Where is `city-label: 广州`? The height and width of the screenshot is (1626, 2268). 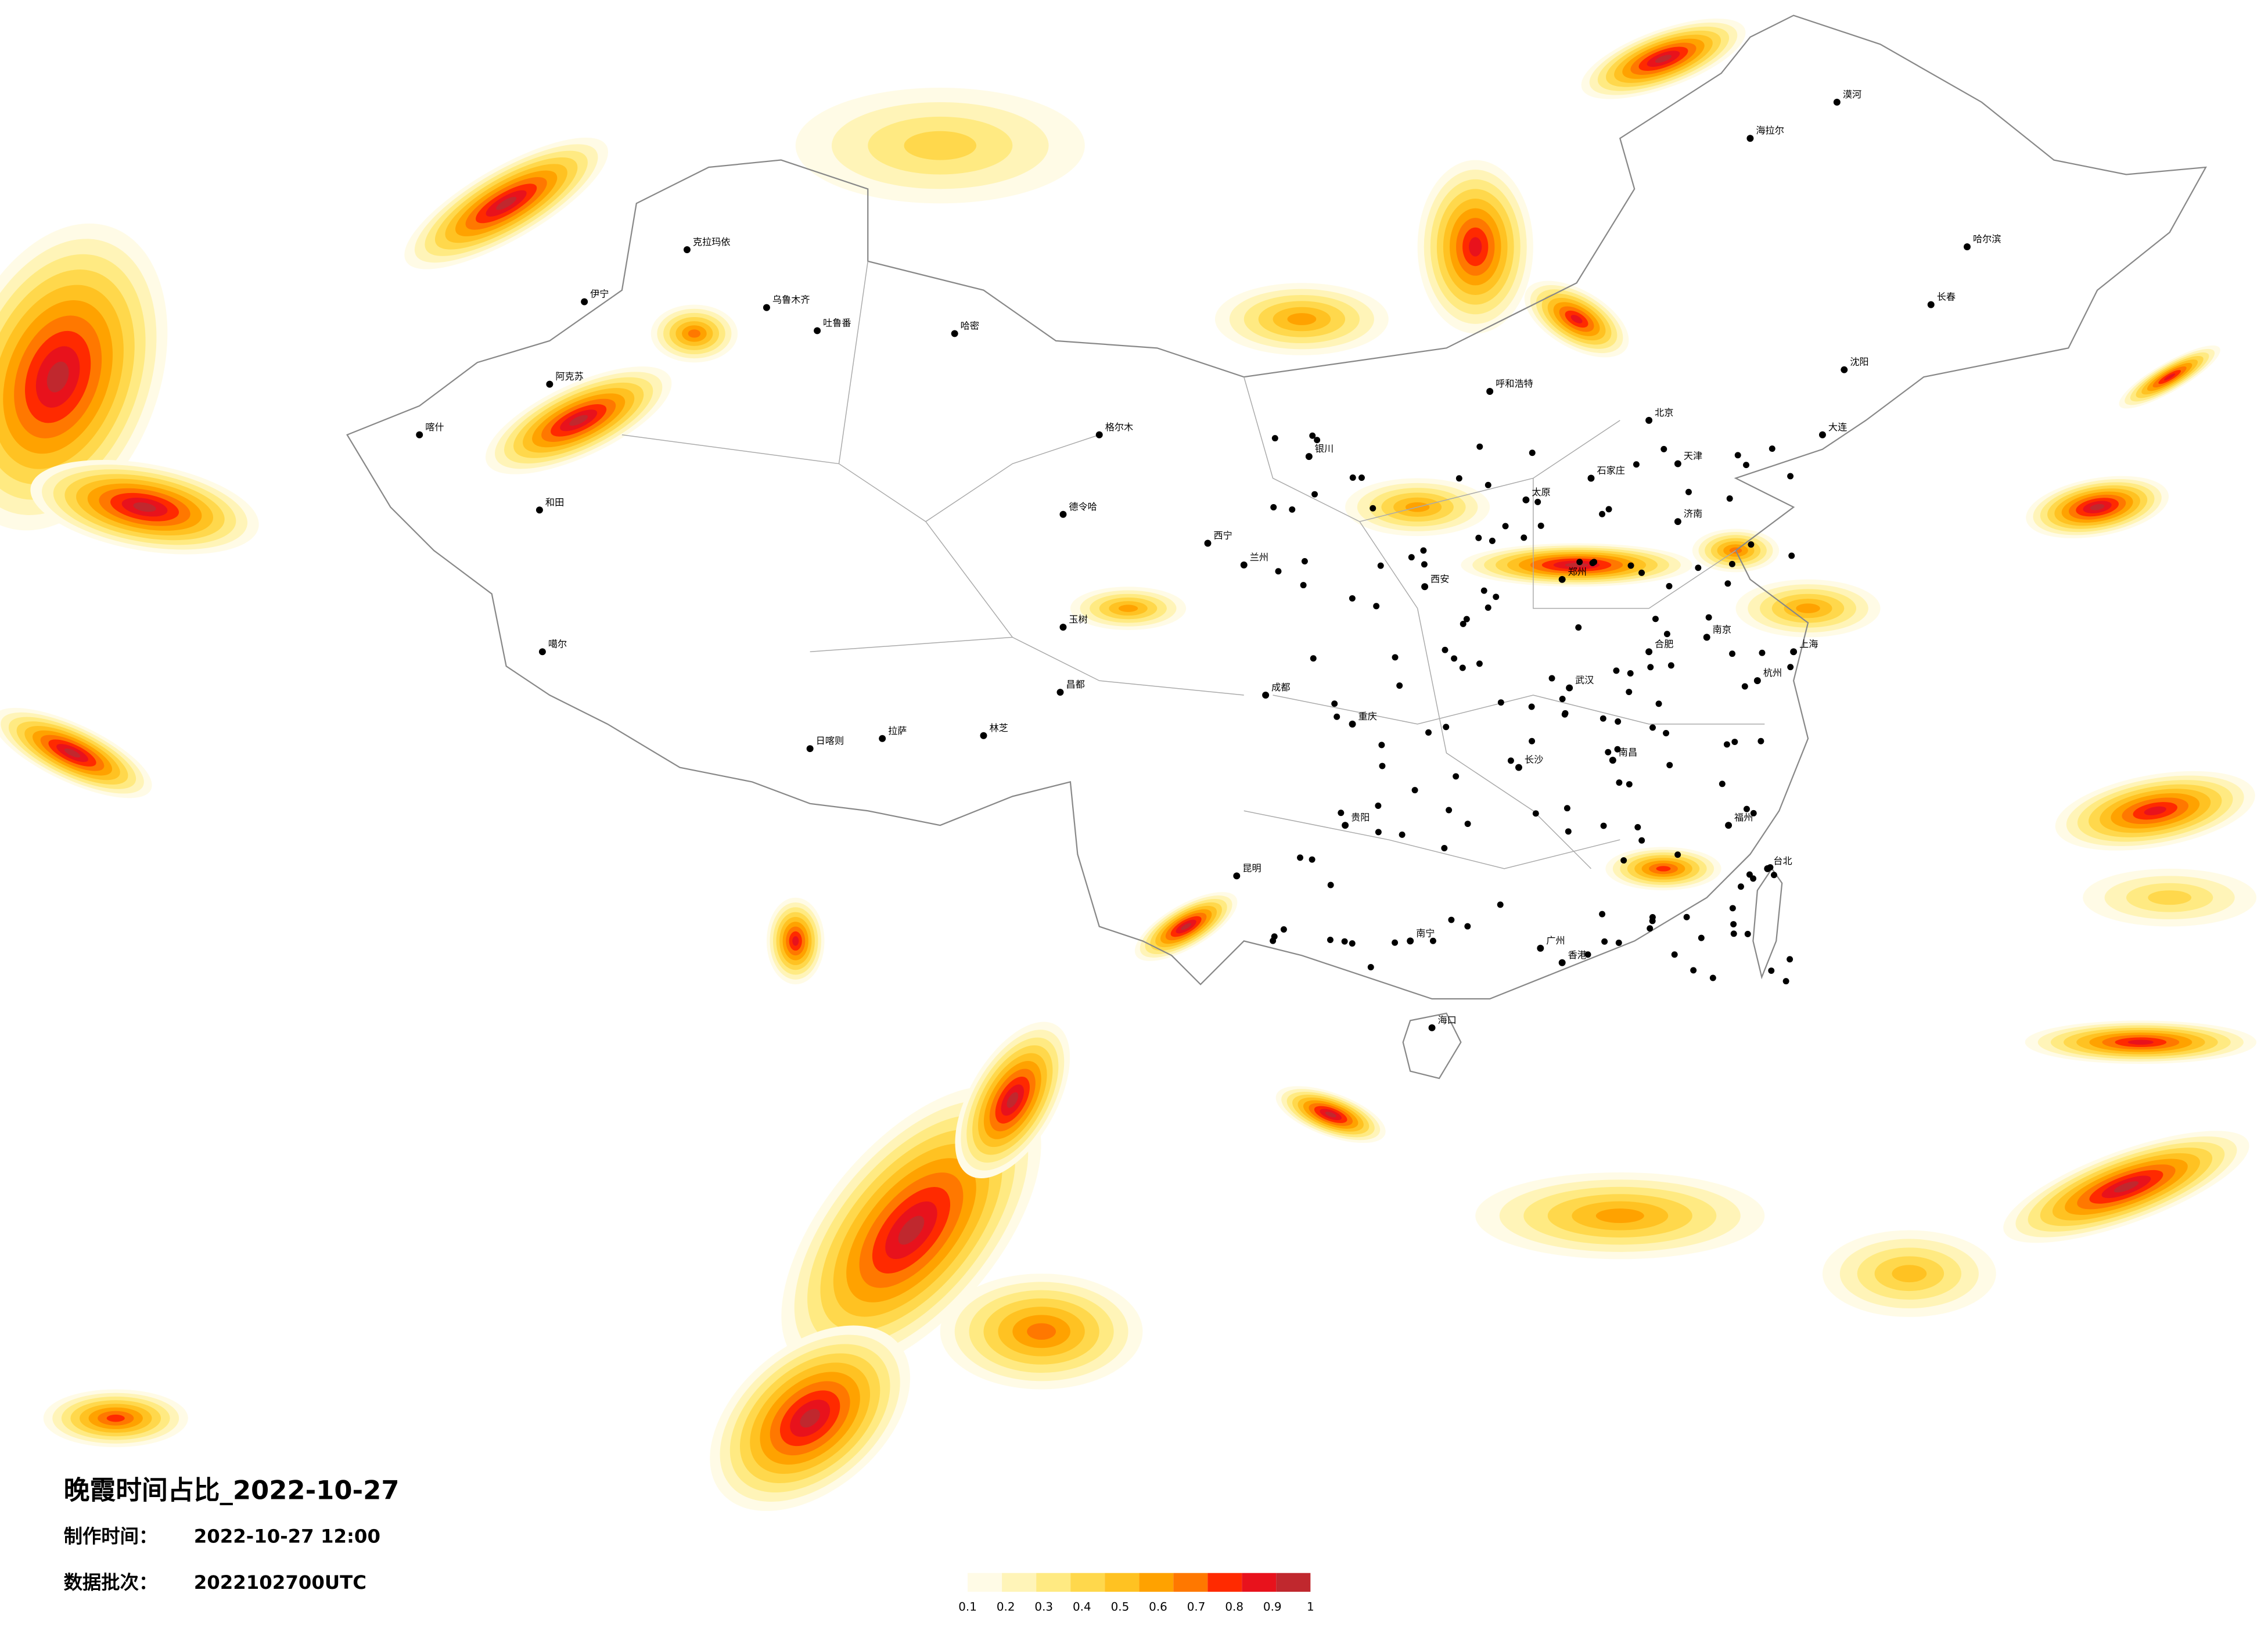
city-label: 广州 is located at coordinates (1555, 940).